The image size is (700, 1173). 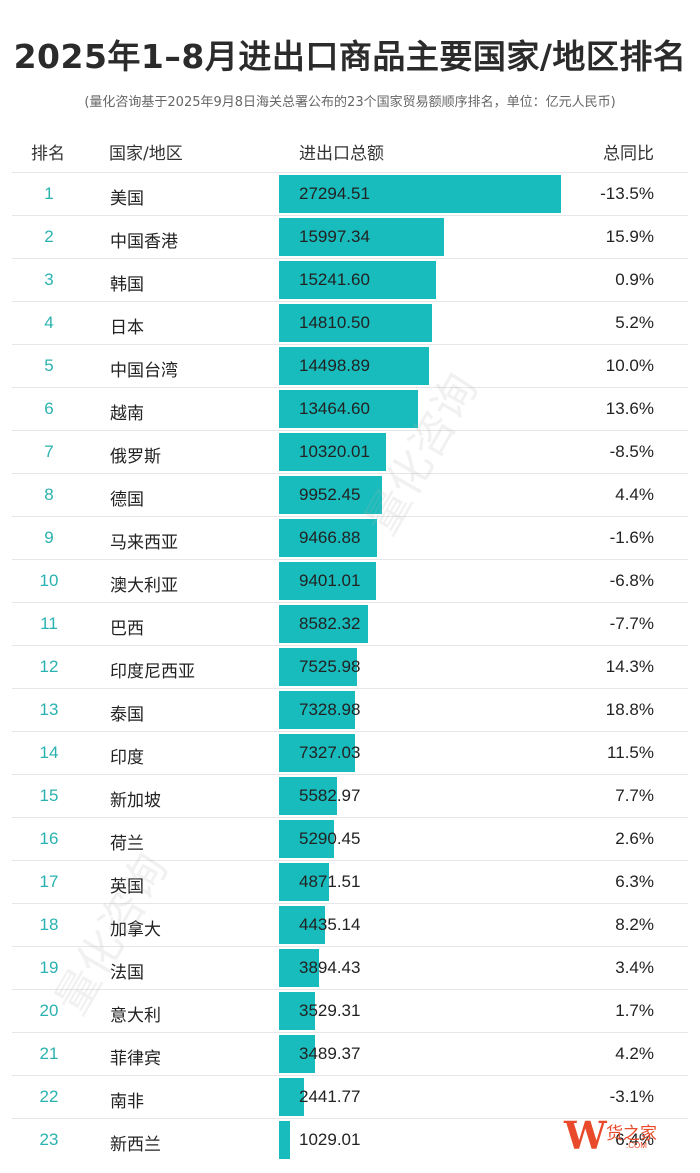 What do you see at coordinates (127, 500) in the screenshot?
I see `country-cell: 德国` at bounding box center [127, 500].